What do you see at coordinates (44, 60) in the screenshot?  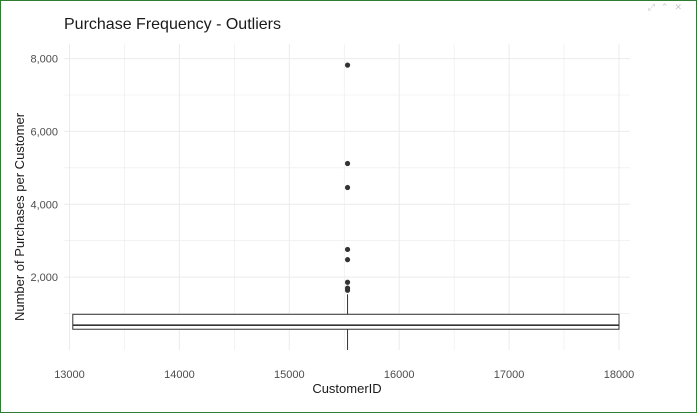 I see `y-tick-label: 8,000` at bounding box center [44, 60].